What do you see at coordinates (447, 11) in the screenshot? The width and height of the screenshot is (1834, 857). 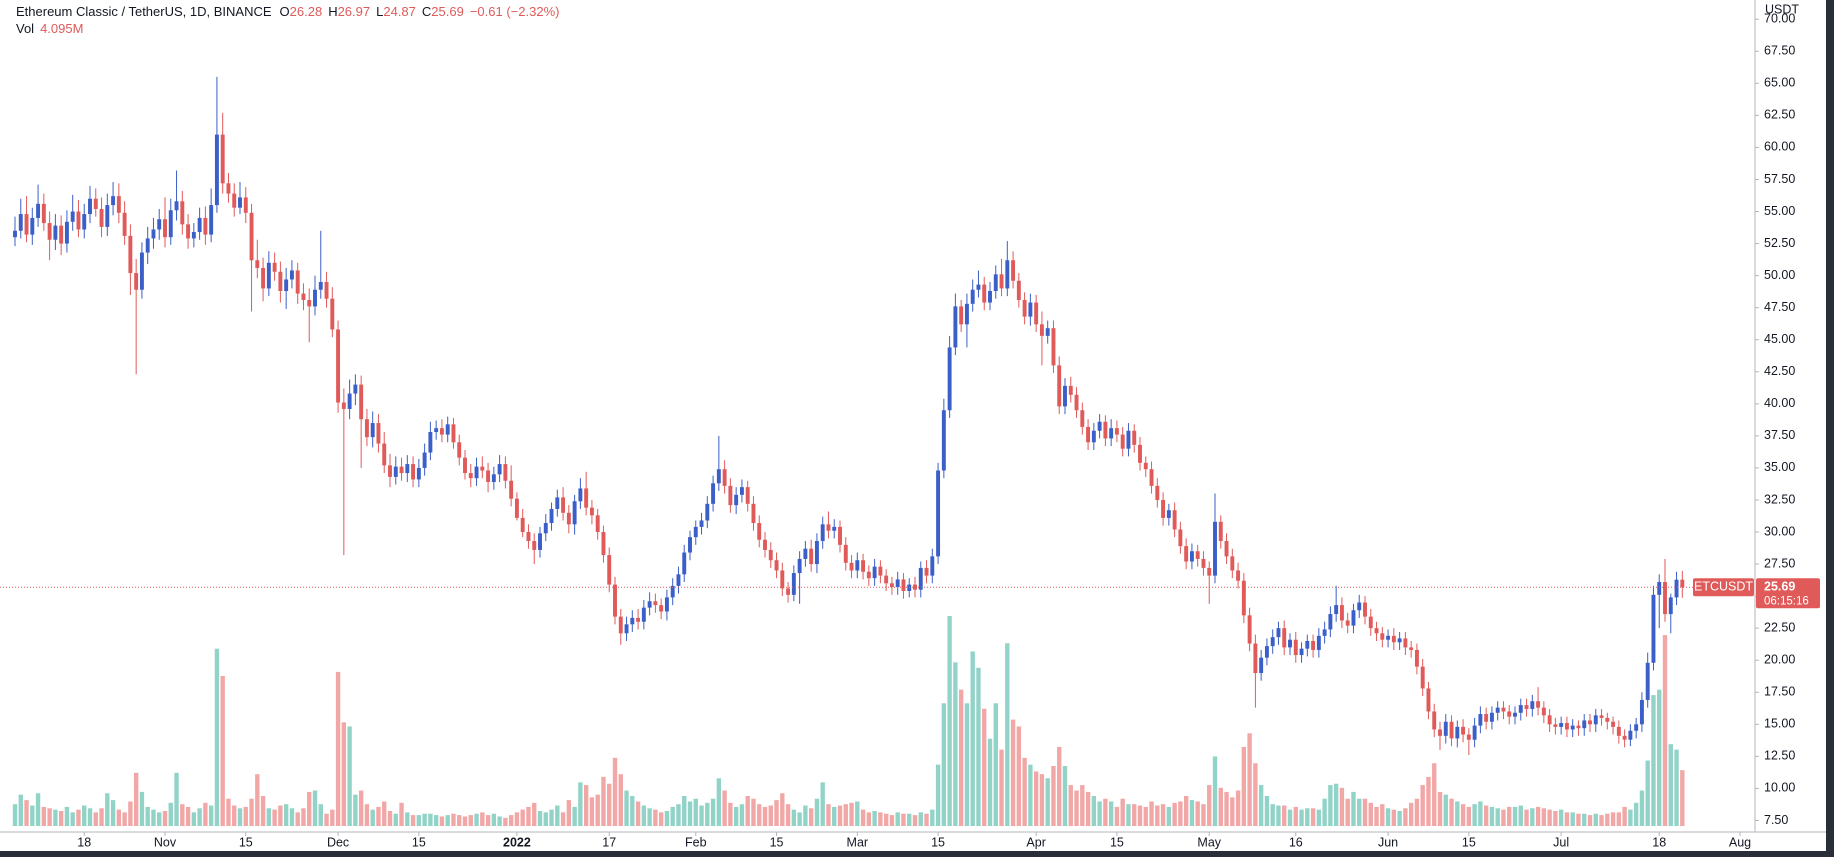 I see `quote-close: 25.69` at bounding box center [447, 11].